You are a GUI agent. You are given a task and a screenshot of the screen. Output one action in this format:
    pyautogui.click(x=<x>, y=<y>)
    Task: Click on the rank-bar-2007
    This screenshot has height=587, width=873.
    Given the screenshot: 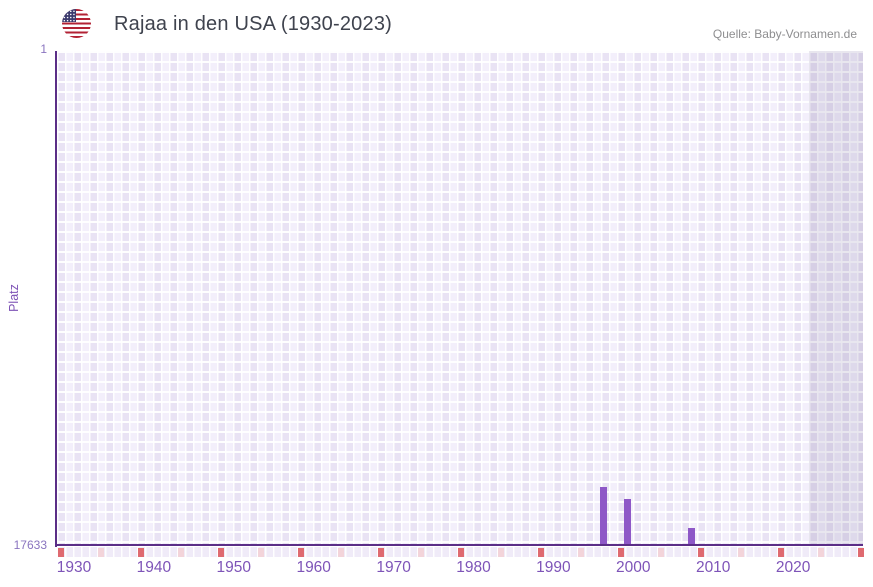 What is the action you would take?
    pyautogui.click(x=692, y=536)
    